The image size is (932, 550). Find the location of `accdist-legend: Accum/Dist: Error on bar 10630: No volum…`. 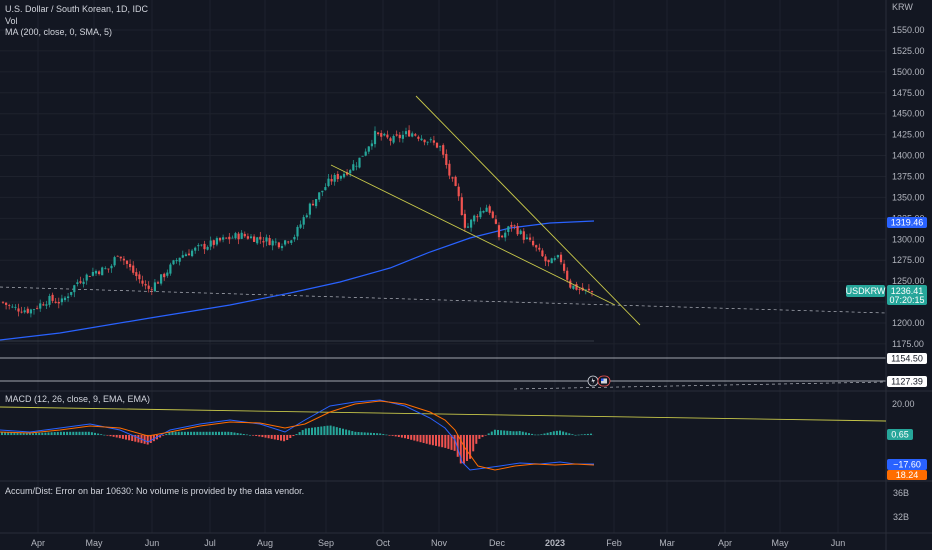

accdist-legend: Accum/Dist: Error on bar 10630: No volum… is located at coordinates (155, 491).